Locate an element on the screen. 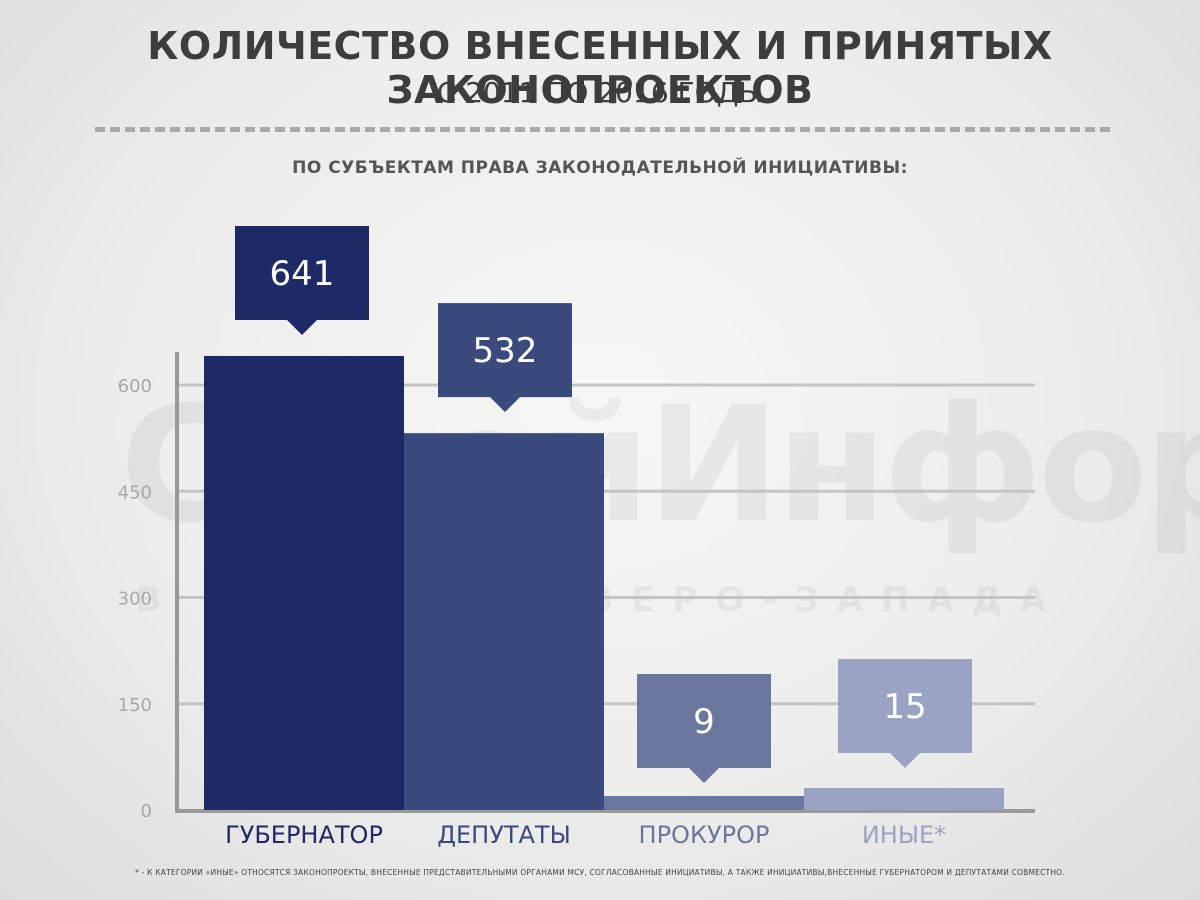 The width and height of the screenshot is (1200, 900). y-tick-label: 450 is located at coordinates (135, 492).